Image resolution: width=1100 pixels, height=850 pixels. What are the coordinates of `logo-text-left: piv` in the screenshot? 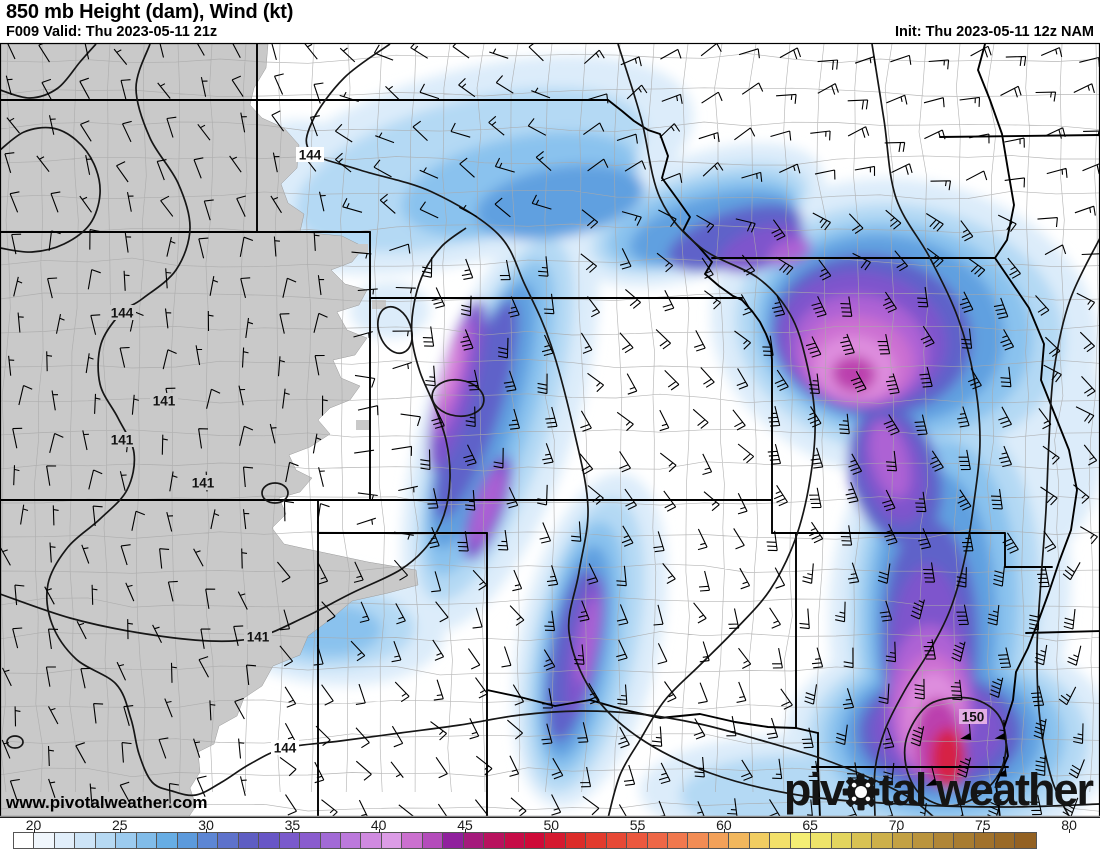 It's located at (814, 789).